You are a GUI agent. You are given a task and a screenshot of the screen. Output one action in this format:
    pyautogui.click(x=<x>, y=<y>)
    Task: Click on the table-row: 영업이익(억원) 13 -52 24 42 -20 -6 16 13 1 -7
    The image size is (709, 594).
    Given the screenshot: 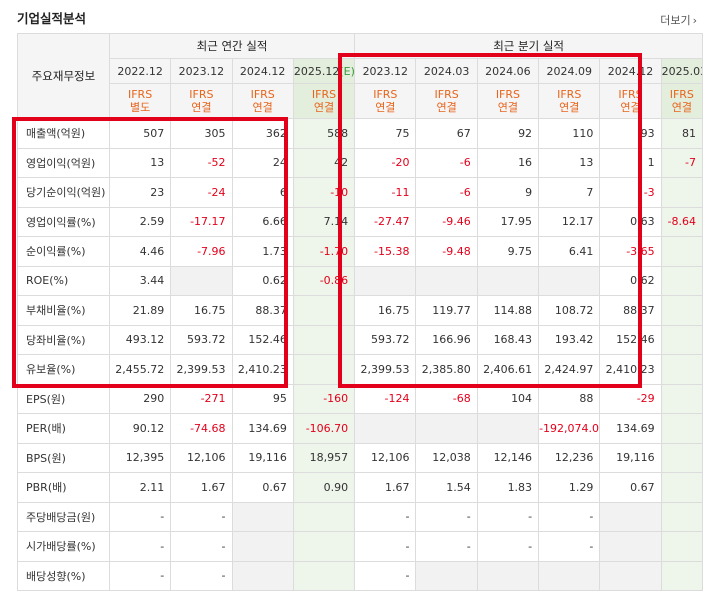 What is the action you would take?
    pyautogui.click(x=360, y=162)
    